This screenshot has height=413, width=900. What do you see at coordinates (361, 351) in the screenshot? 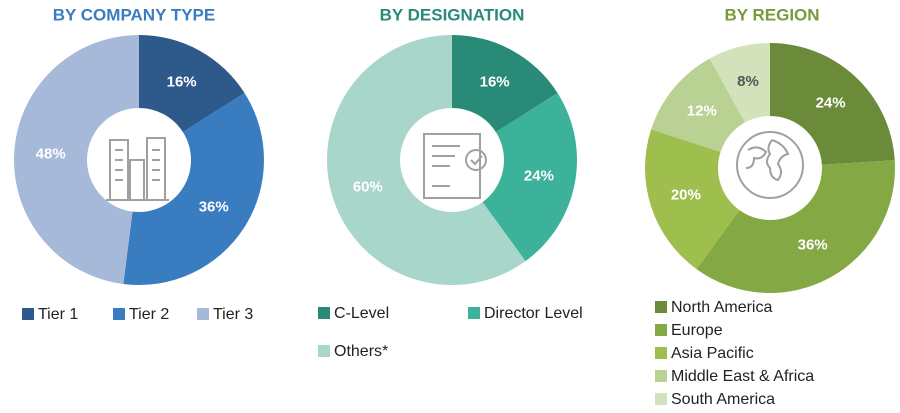
I see `legend-label: Others*` at bounding box center [361, 351].